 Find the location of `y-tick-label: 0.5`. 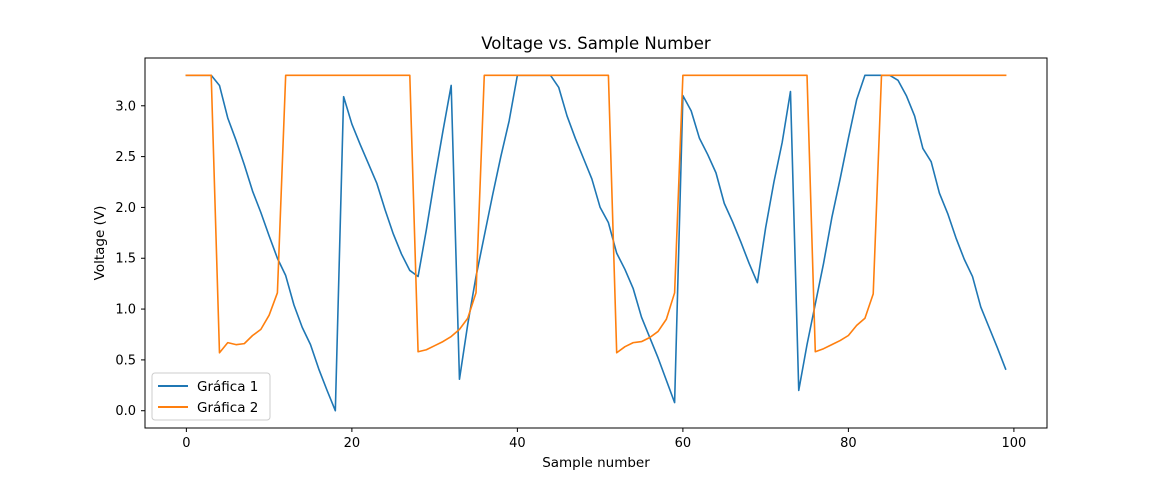

y-tick-label: 0.5 is located at coordinates (125, 360).